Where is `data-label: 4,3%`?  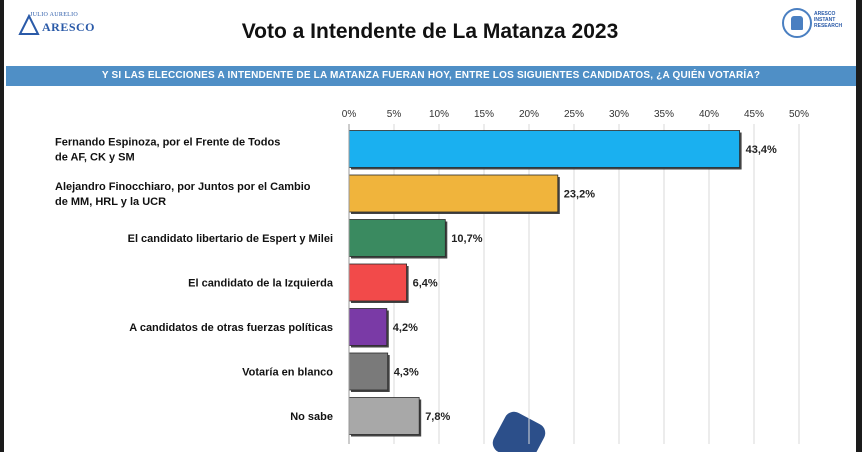
data-label: 4,3% is located at coordinates (406, 373).